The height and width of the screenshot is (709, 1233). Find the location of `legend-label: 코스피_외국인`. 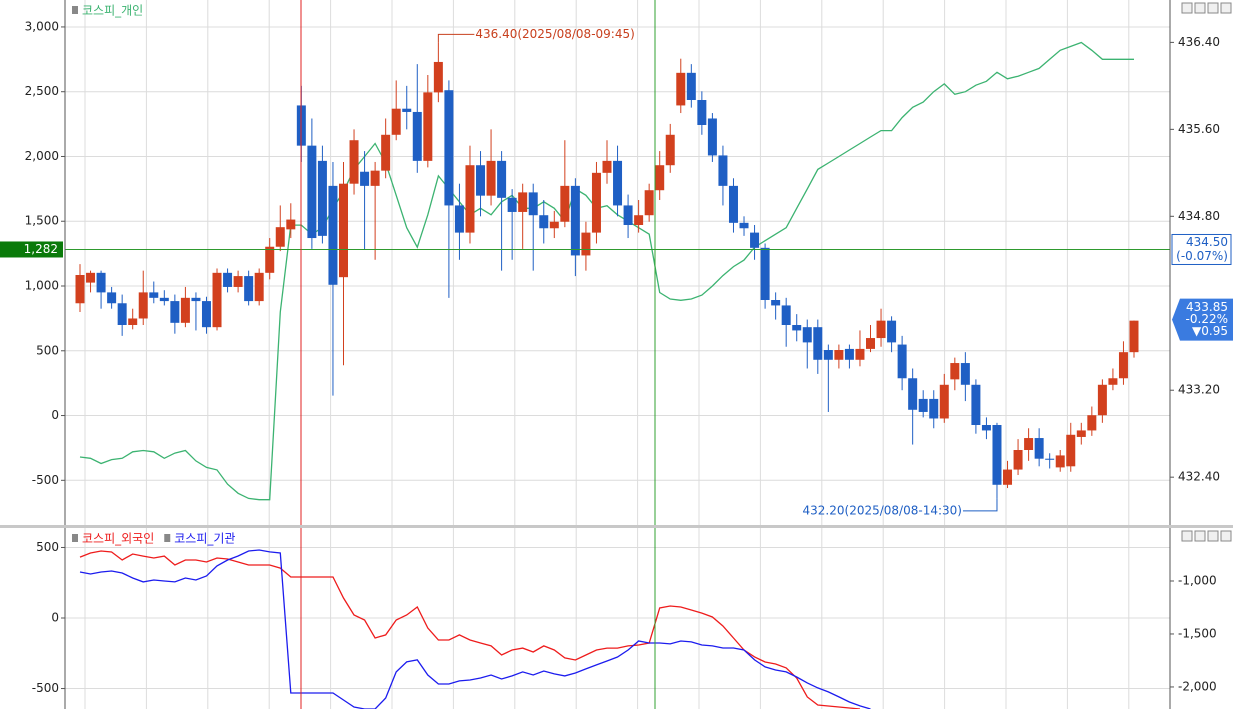

legend-label: 코스피_외국인 is located at coordinates (118, 539).